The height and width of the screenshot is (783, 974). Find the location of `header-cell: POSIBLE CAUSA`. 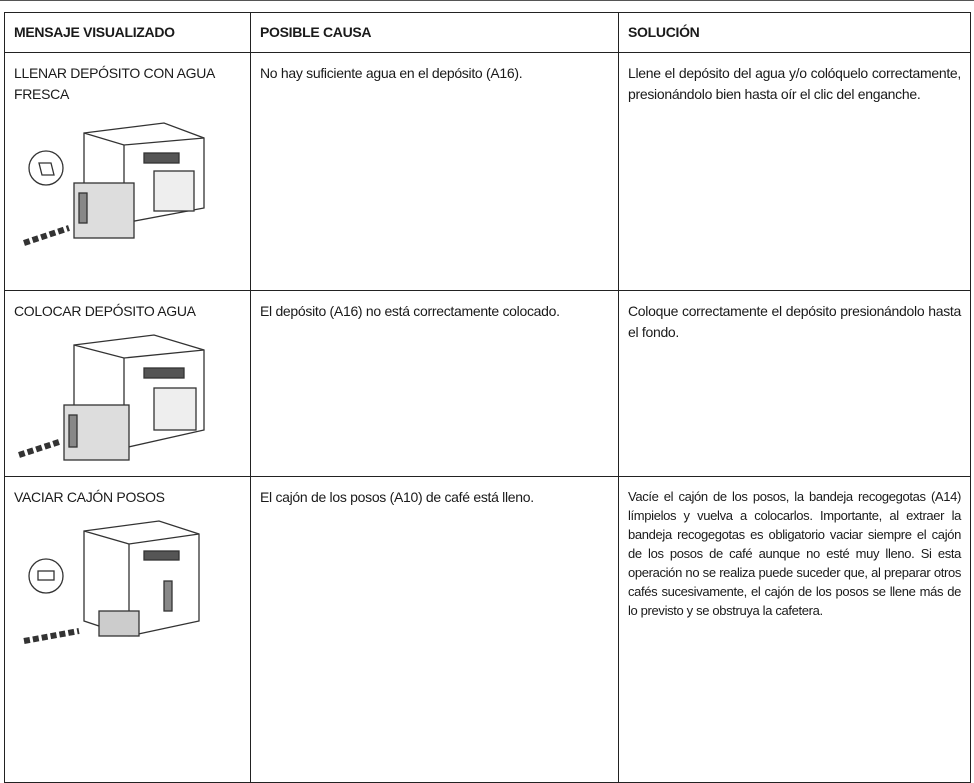

header-cell: POSIBLE CAUSA is located at coordinates (434, 32).